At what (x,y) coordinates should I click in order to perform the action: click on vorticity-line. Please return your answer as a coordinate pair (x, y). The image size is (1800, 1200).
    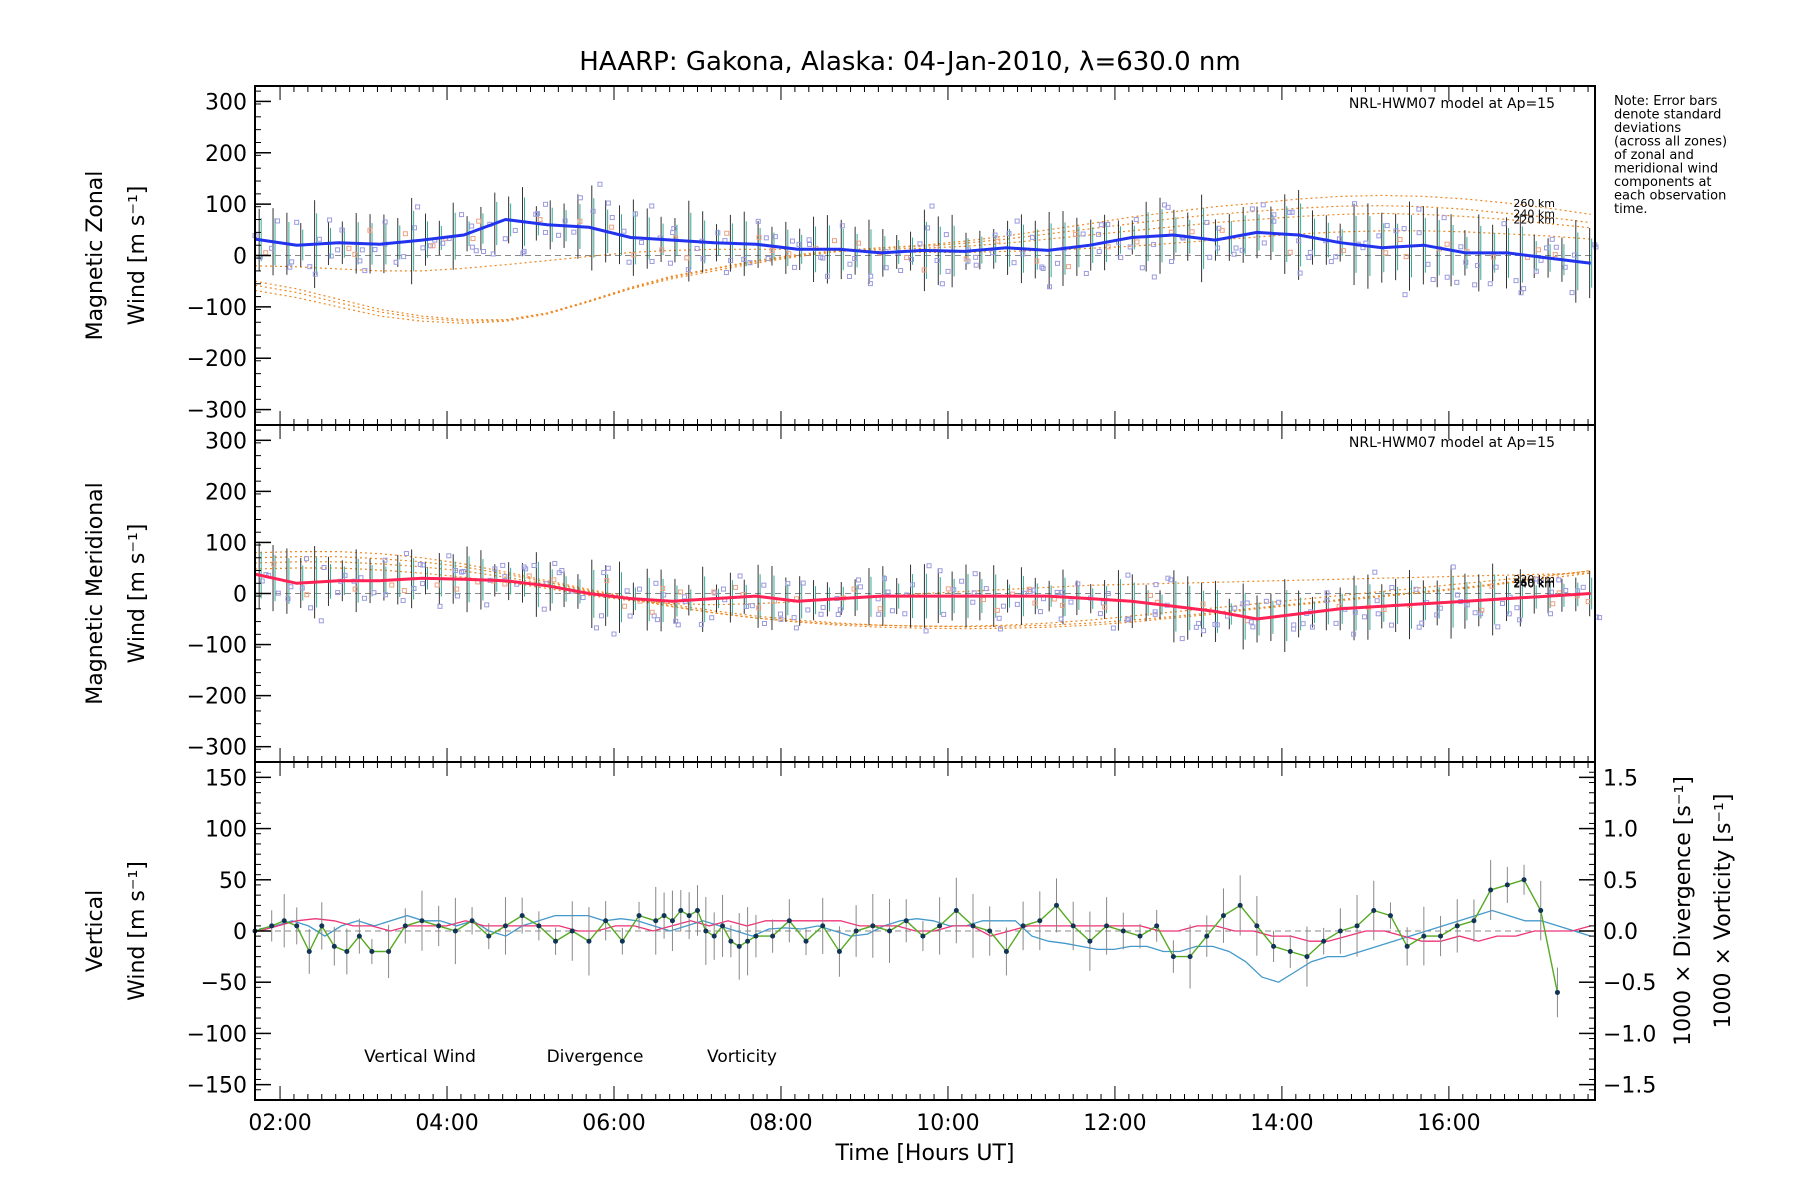
    Looking at the image, I should click on (925, 930).